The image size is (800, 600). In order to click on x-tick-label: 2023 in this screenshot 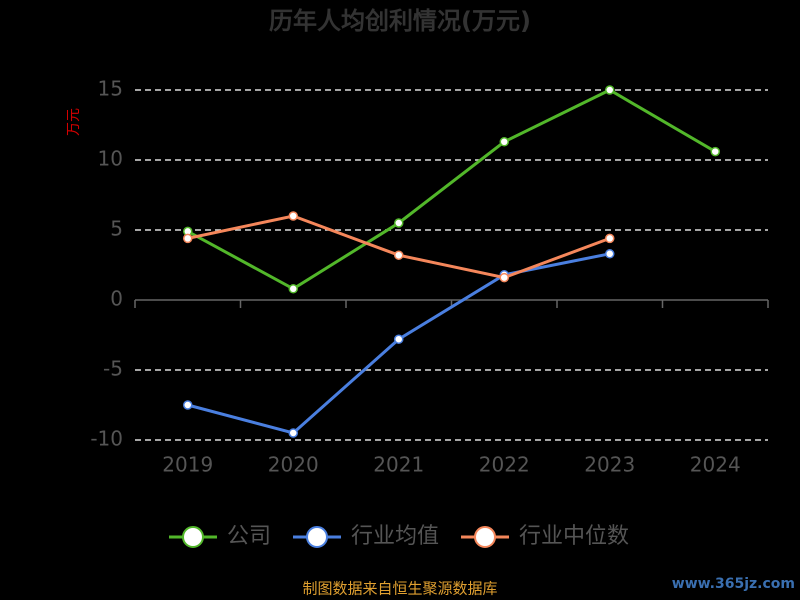, I will do `click(609, 465)`.